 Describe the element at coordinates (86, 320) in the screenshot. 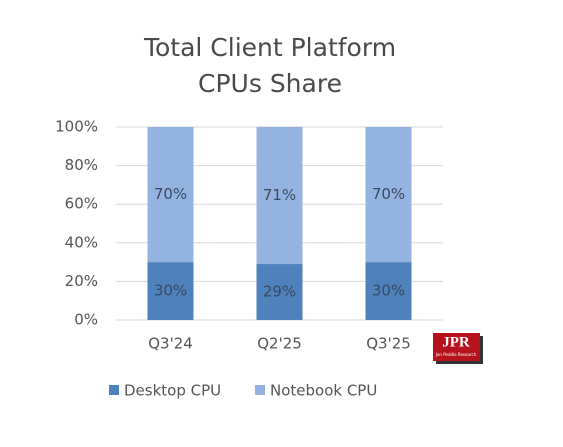

I see `y-tick-label: 0%` at that location.